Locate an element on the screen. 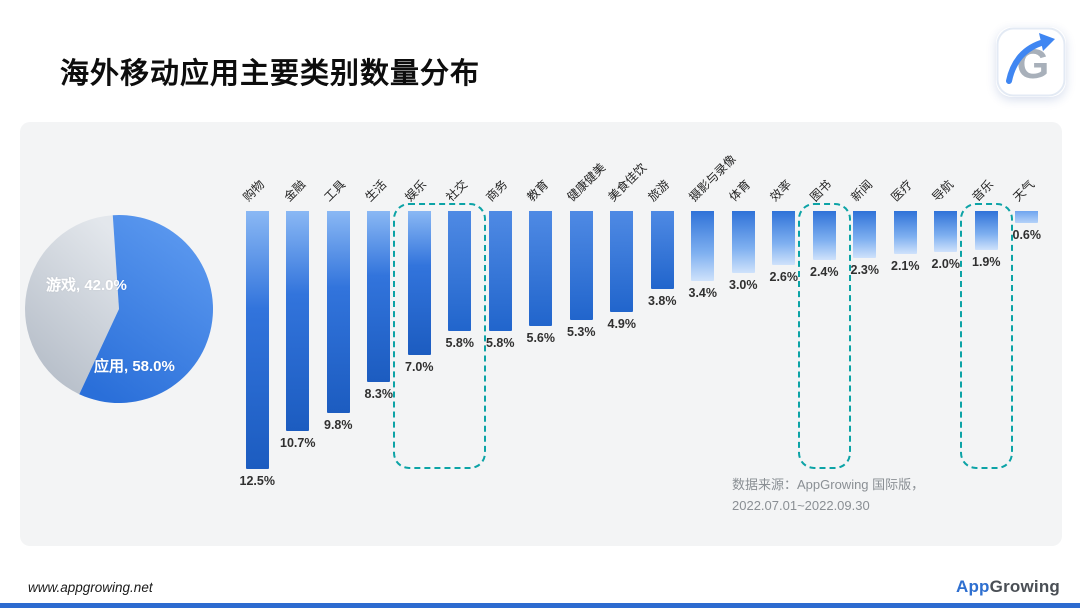 Image resolution: width=1080 pixels, height=608 pixels. bar-value-label: 4.9% is located at coordinates (622, 323).